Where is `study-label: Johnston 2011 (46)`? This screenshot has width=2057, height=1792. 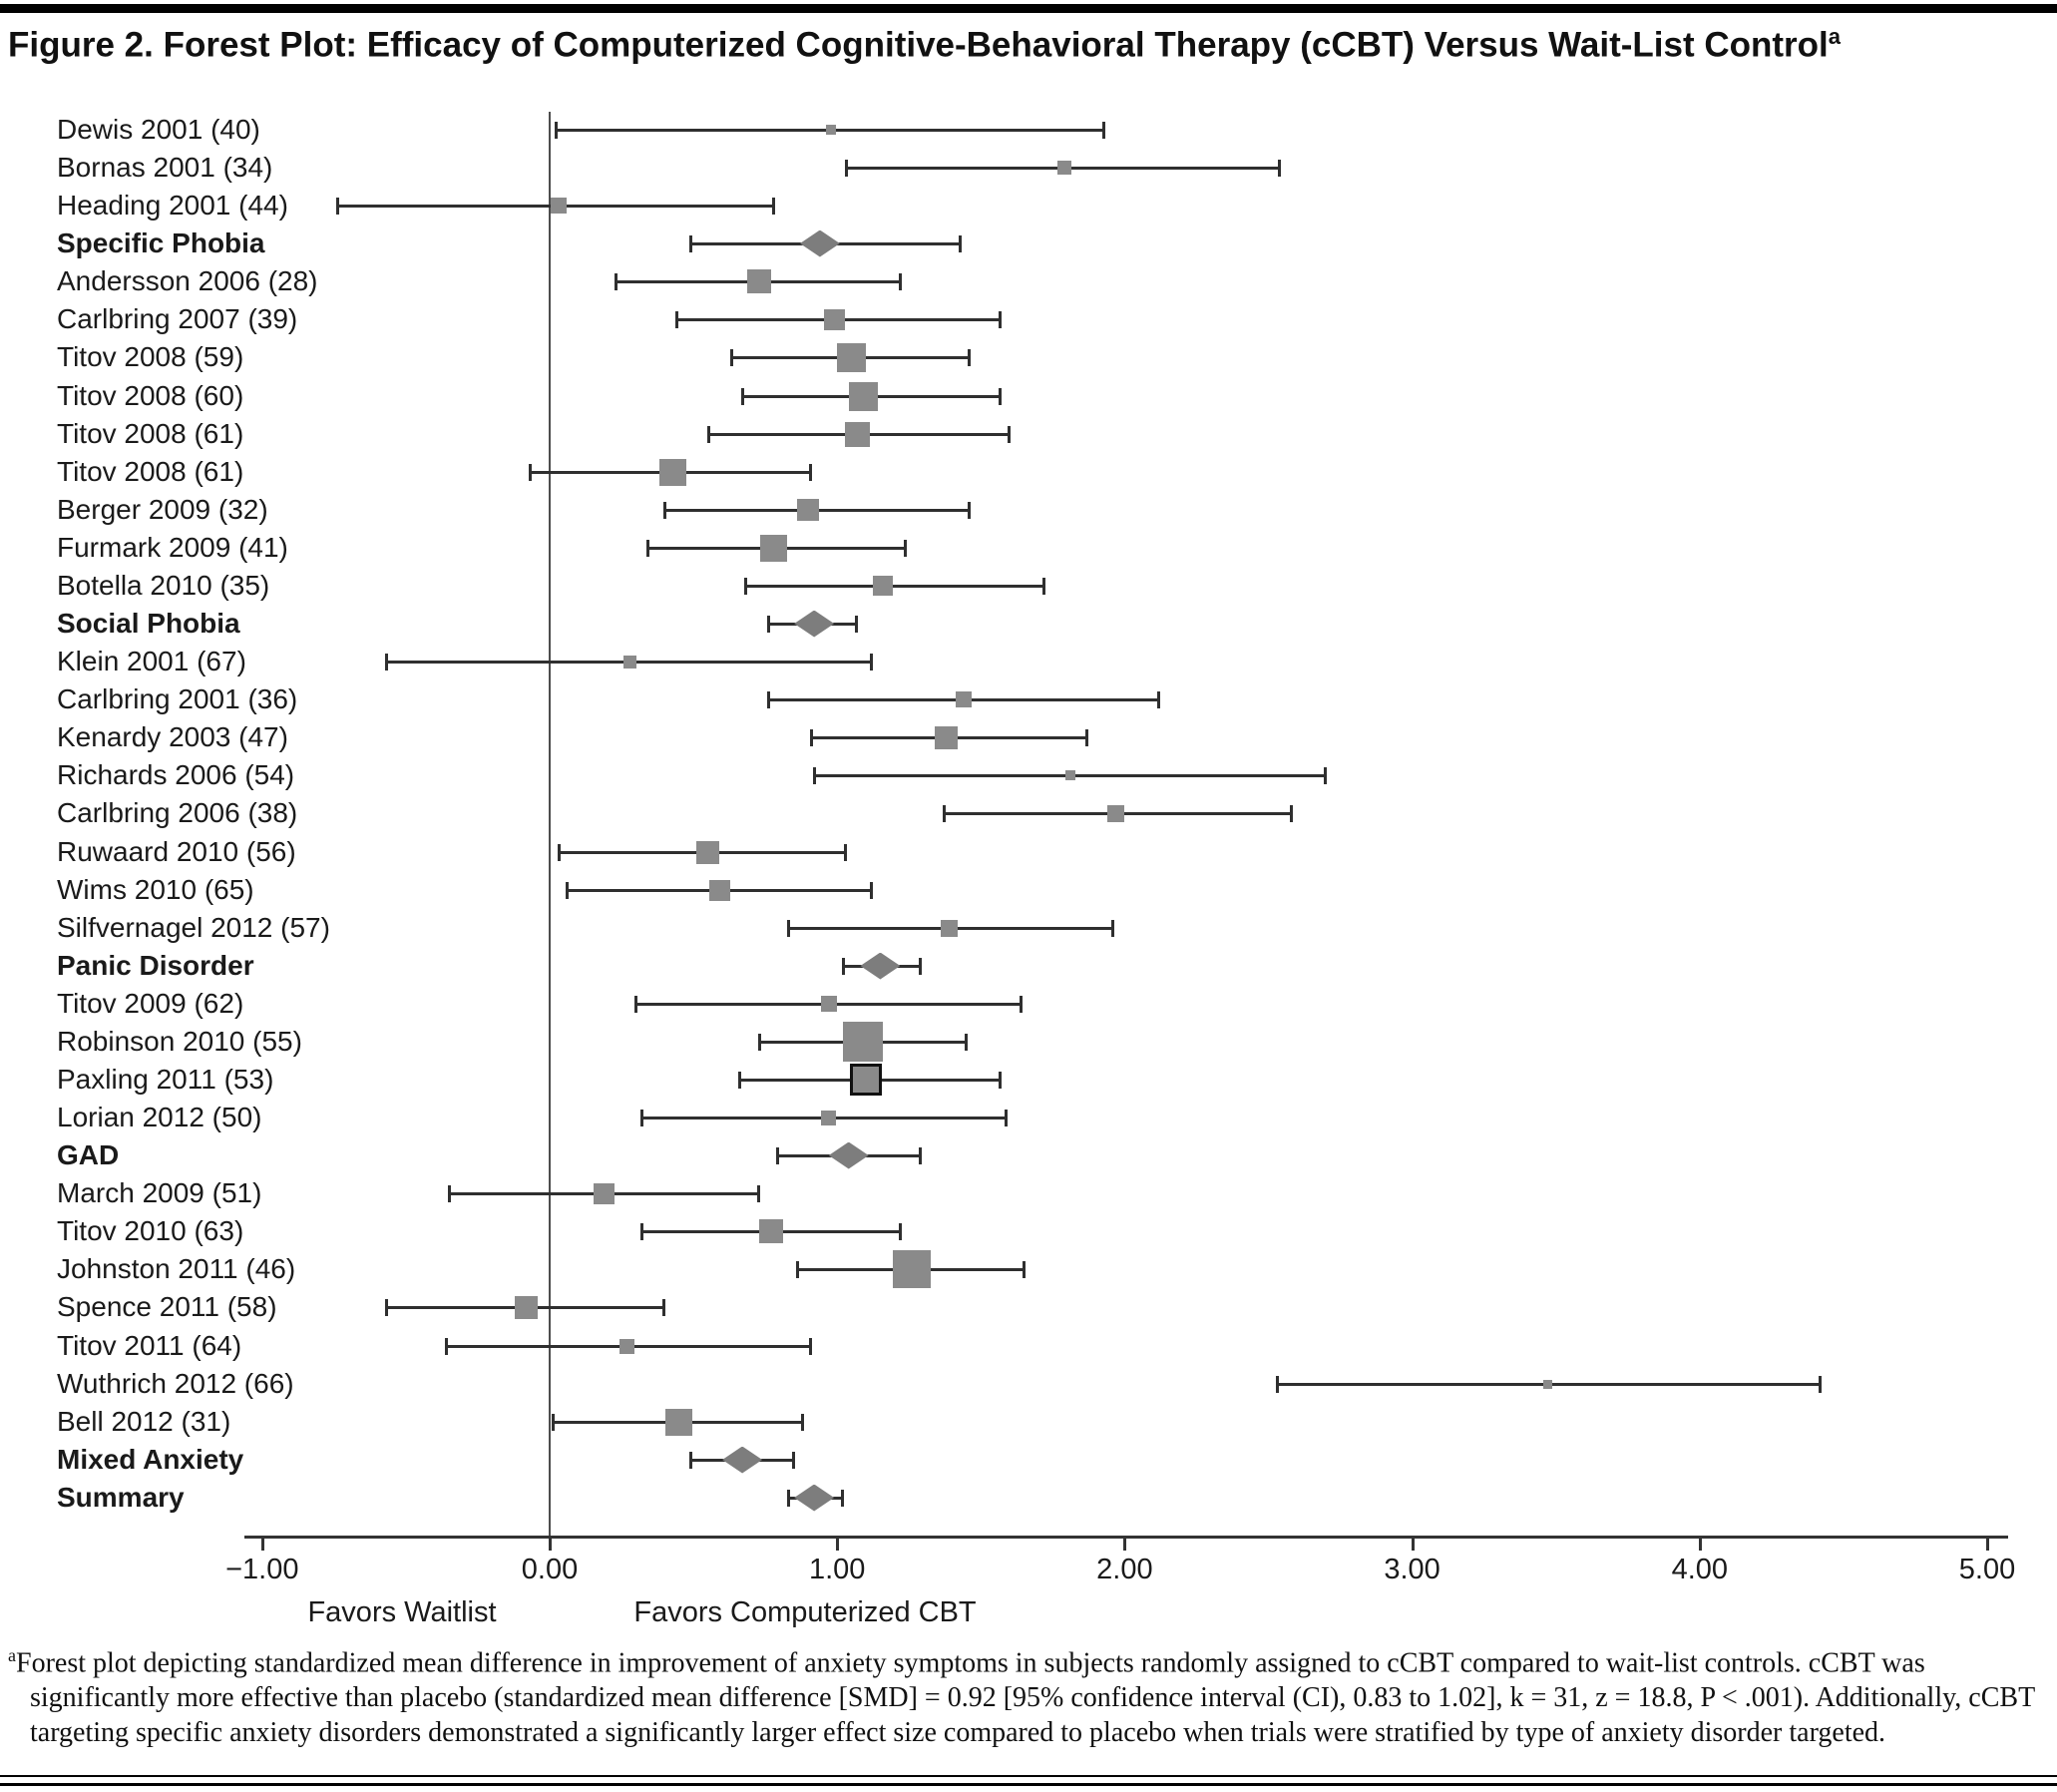 study-label: Johnston 2011 (46) is located at coordinates (176, 1268).